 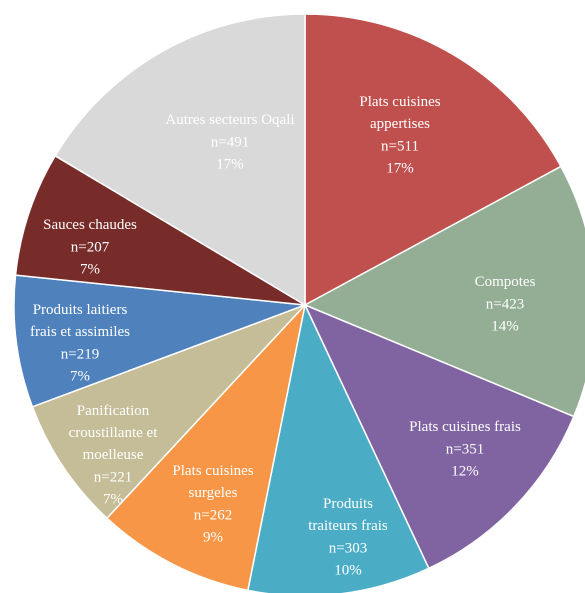 What do you see at coordinates (465, 427) in the screenshot?
I see `slice-label: Plats cuisines frais` at bounding box center [465, 427].